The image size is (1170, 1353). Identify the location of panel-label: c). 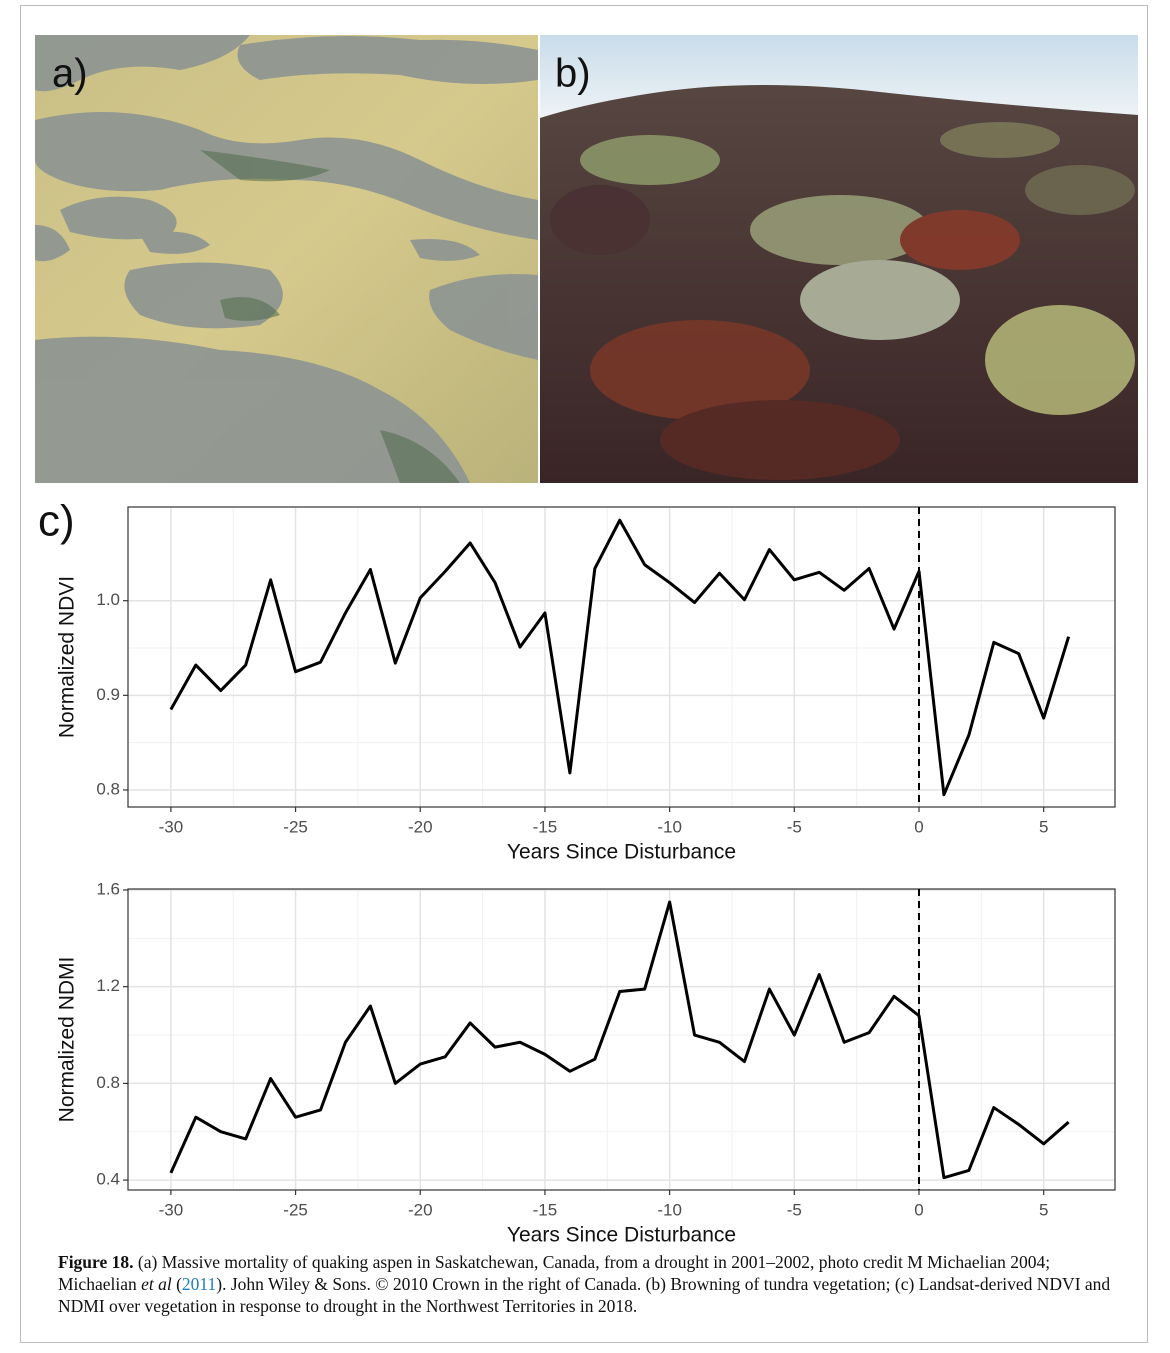
(56, 521).